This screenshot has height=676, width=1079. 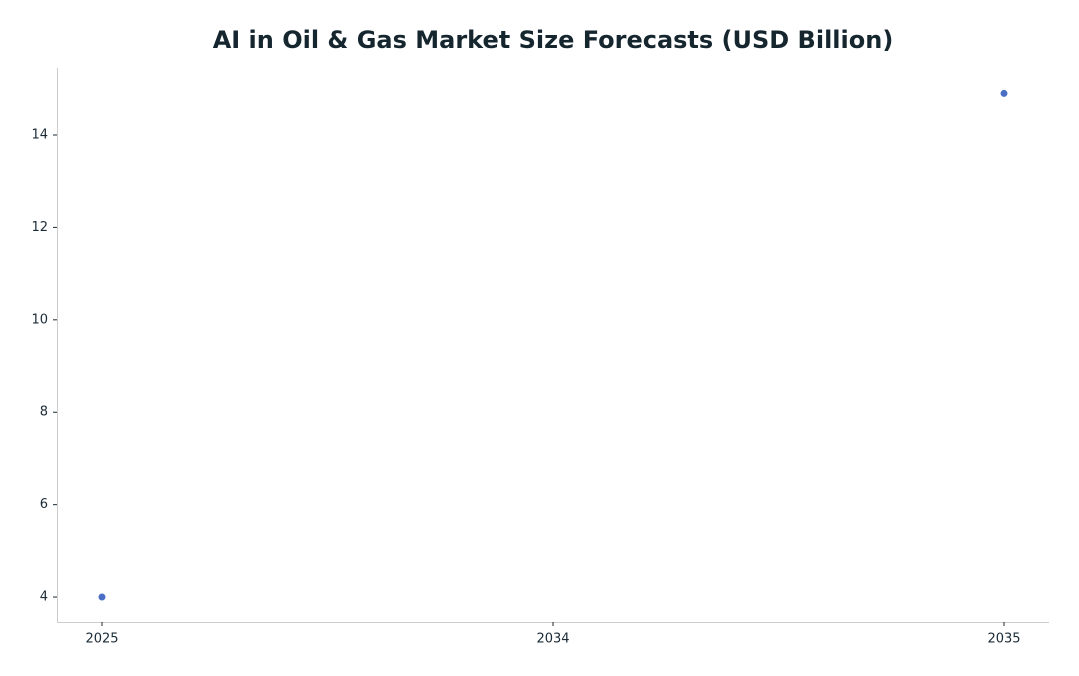 I want to click on y-tick-label: 8, so click(x=44, y=412).